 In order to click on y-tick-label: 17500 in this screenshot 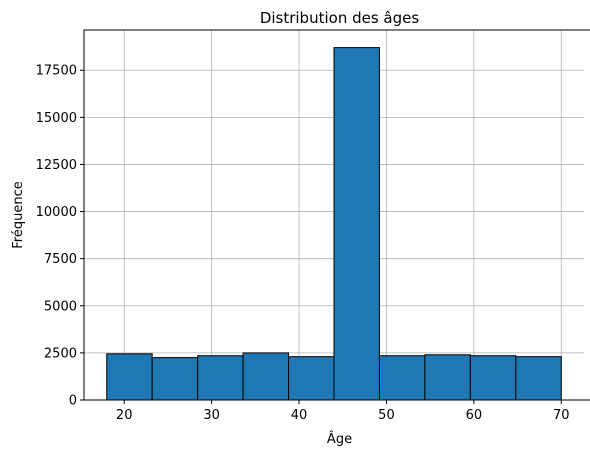, I will do `click(56, 71)`.